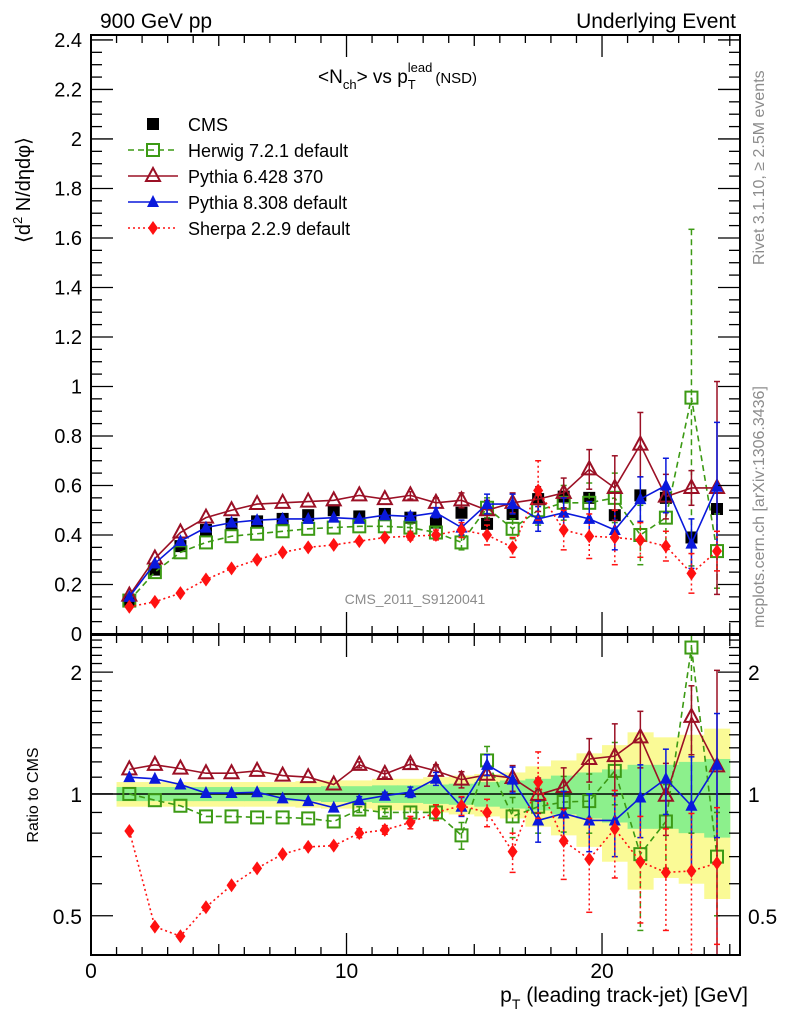 Image resolution: width=786 pixels, height=1024 pixels. What do you see at coordinates (456, 78) in the screenshot?
I see `title-nsd: (NSD)` at bounding box center [456, 78].